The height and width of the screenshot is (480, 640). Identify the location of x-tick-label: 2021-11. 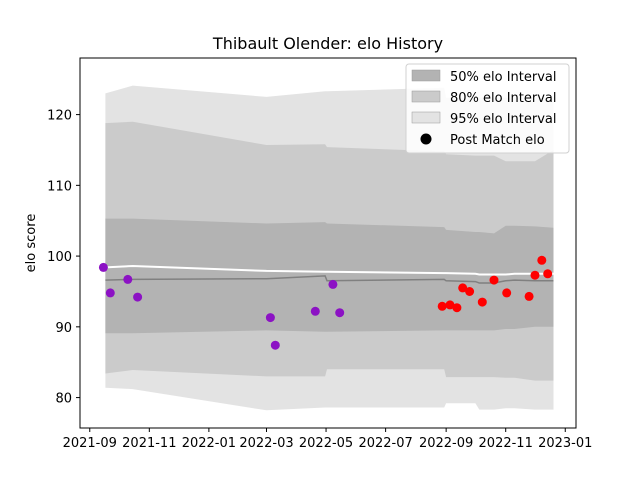
(149, 443).